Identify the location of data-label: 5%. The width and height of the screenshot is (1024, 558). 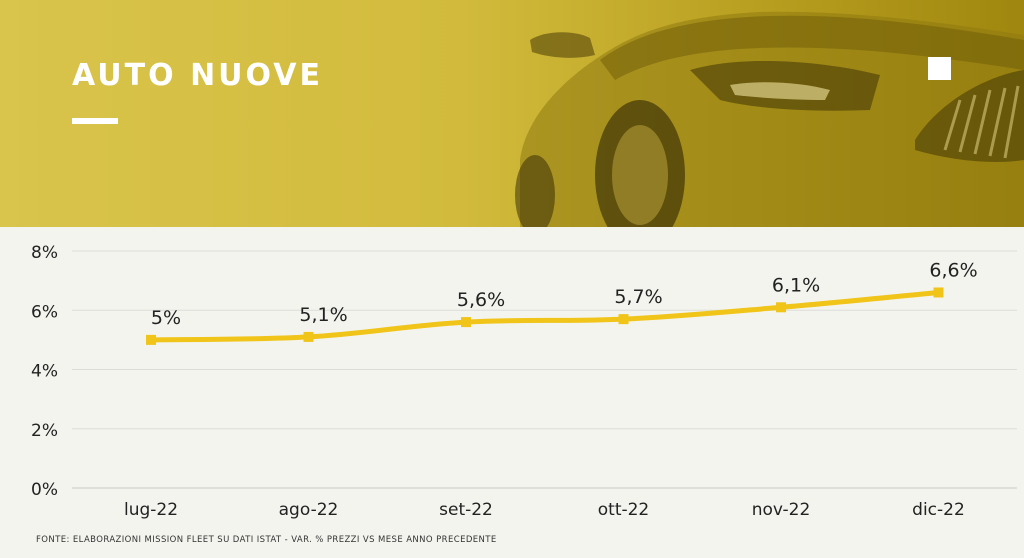
(166, 318).